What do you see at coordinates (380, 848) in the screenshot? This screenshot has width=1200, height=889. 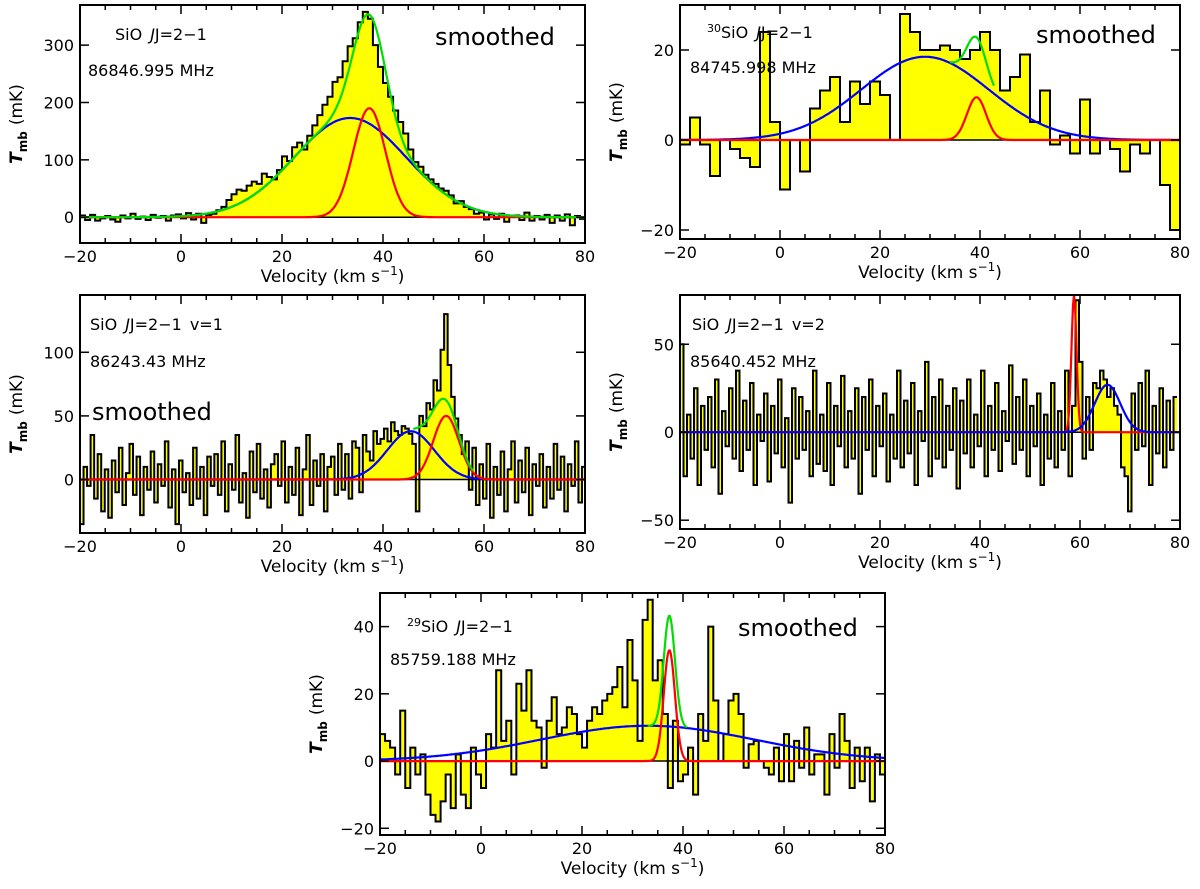 I see `panel-4-xtick-label: −20` at bounding box center [380, 848].